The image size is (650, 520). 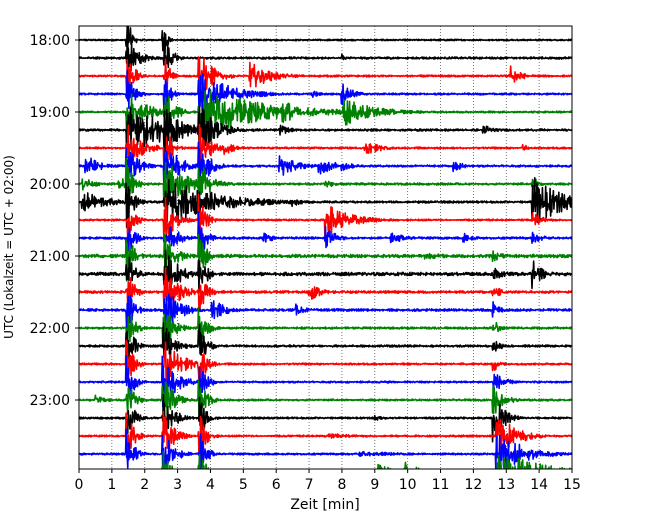 I want to click on x-tick-label: 10, so click(x=408, y=485).